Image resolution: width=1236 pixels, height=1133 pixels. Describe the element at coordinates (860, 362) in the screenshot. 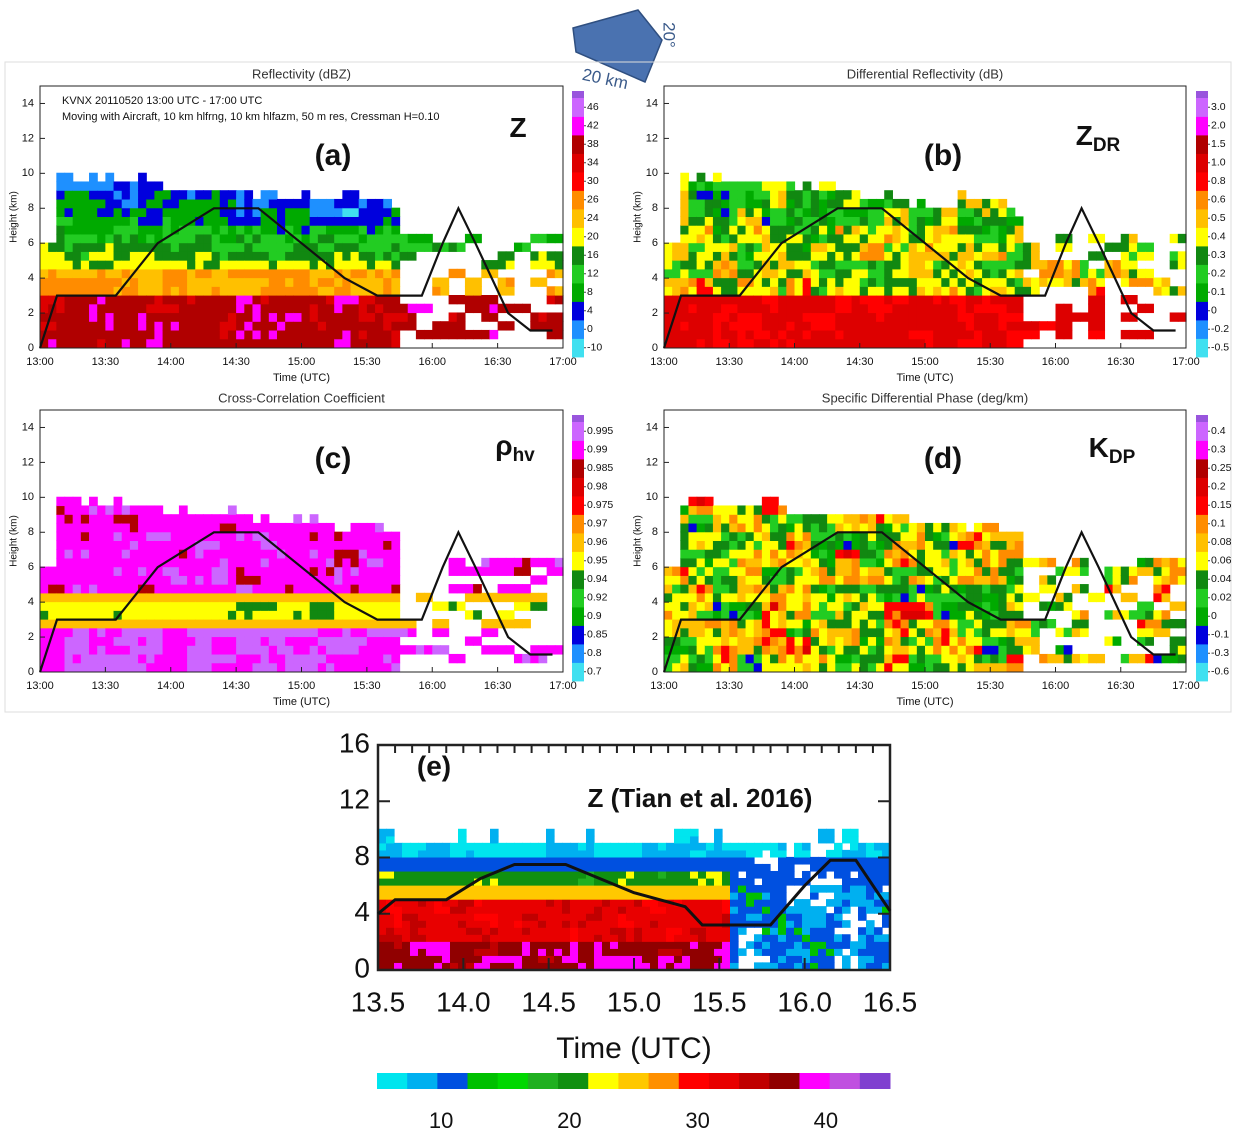

I see `x-tick-label: 14:30` at that location.